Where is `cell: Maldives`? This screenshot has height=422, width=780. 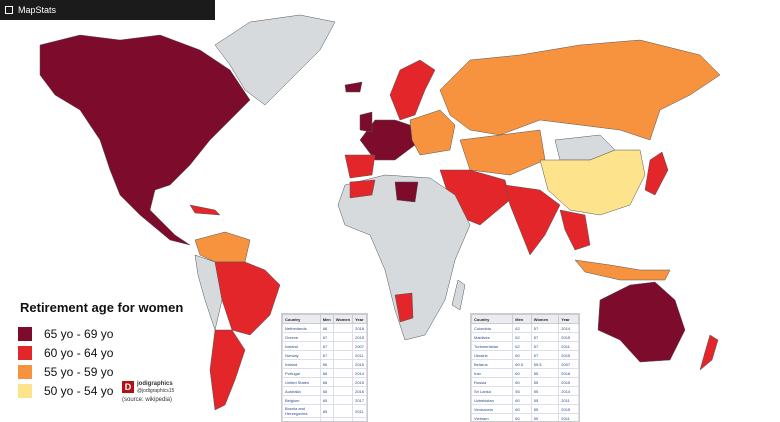
cell: Maldives is located at coordinates (492, 337).